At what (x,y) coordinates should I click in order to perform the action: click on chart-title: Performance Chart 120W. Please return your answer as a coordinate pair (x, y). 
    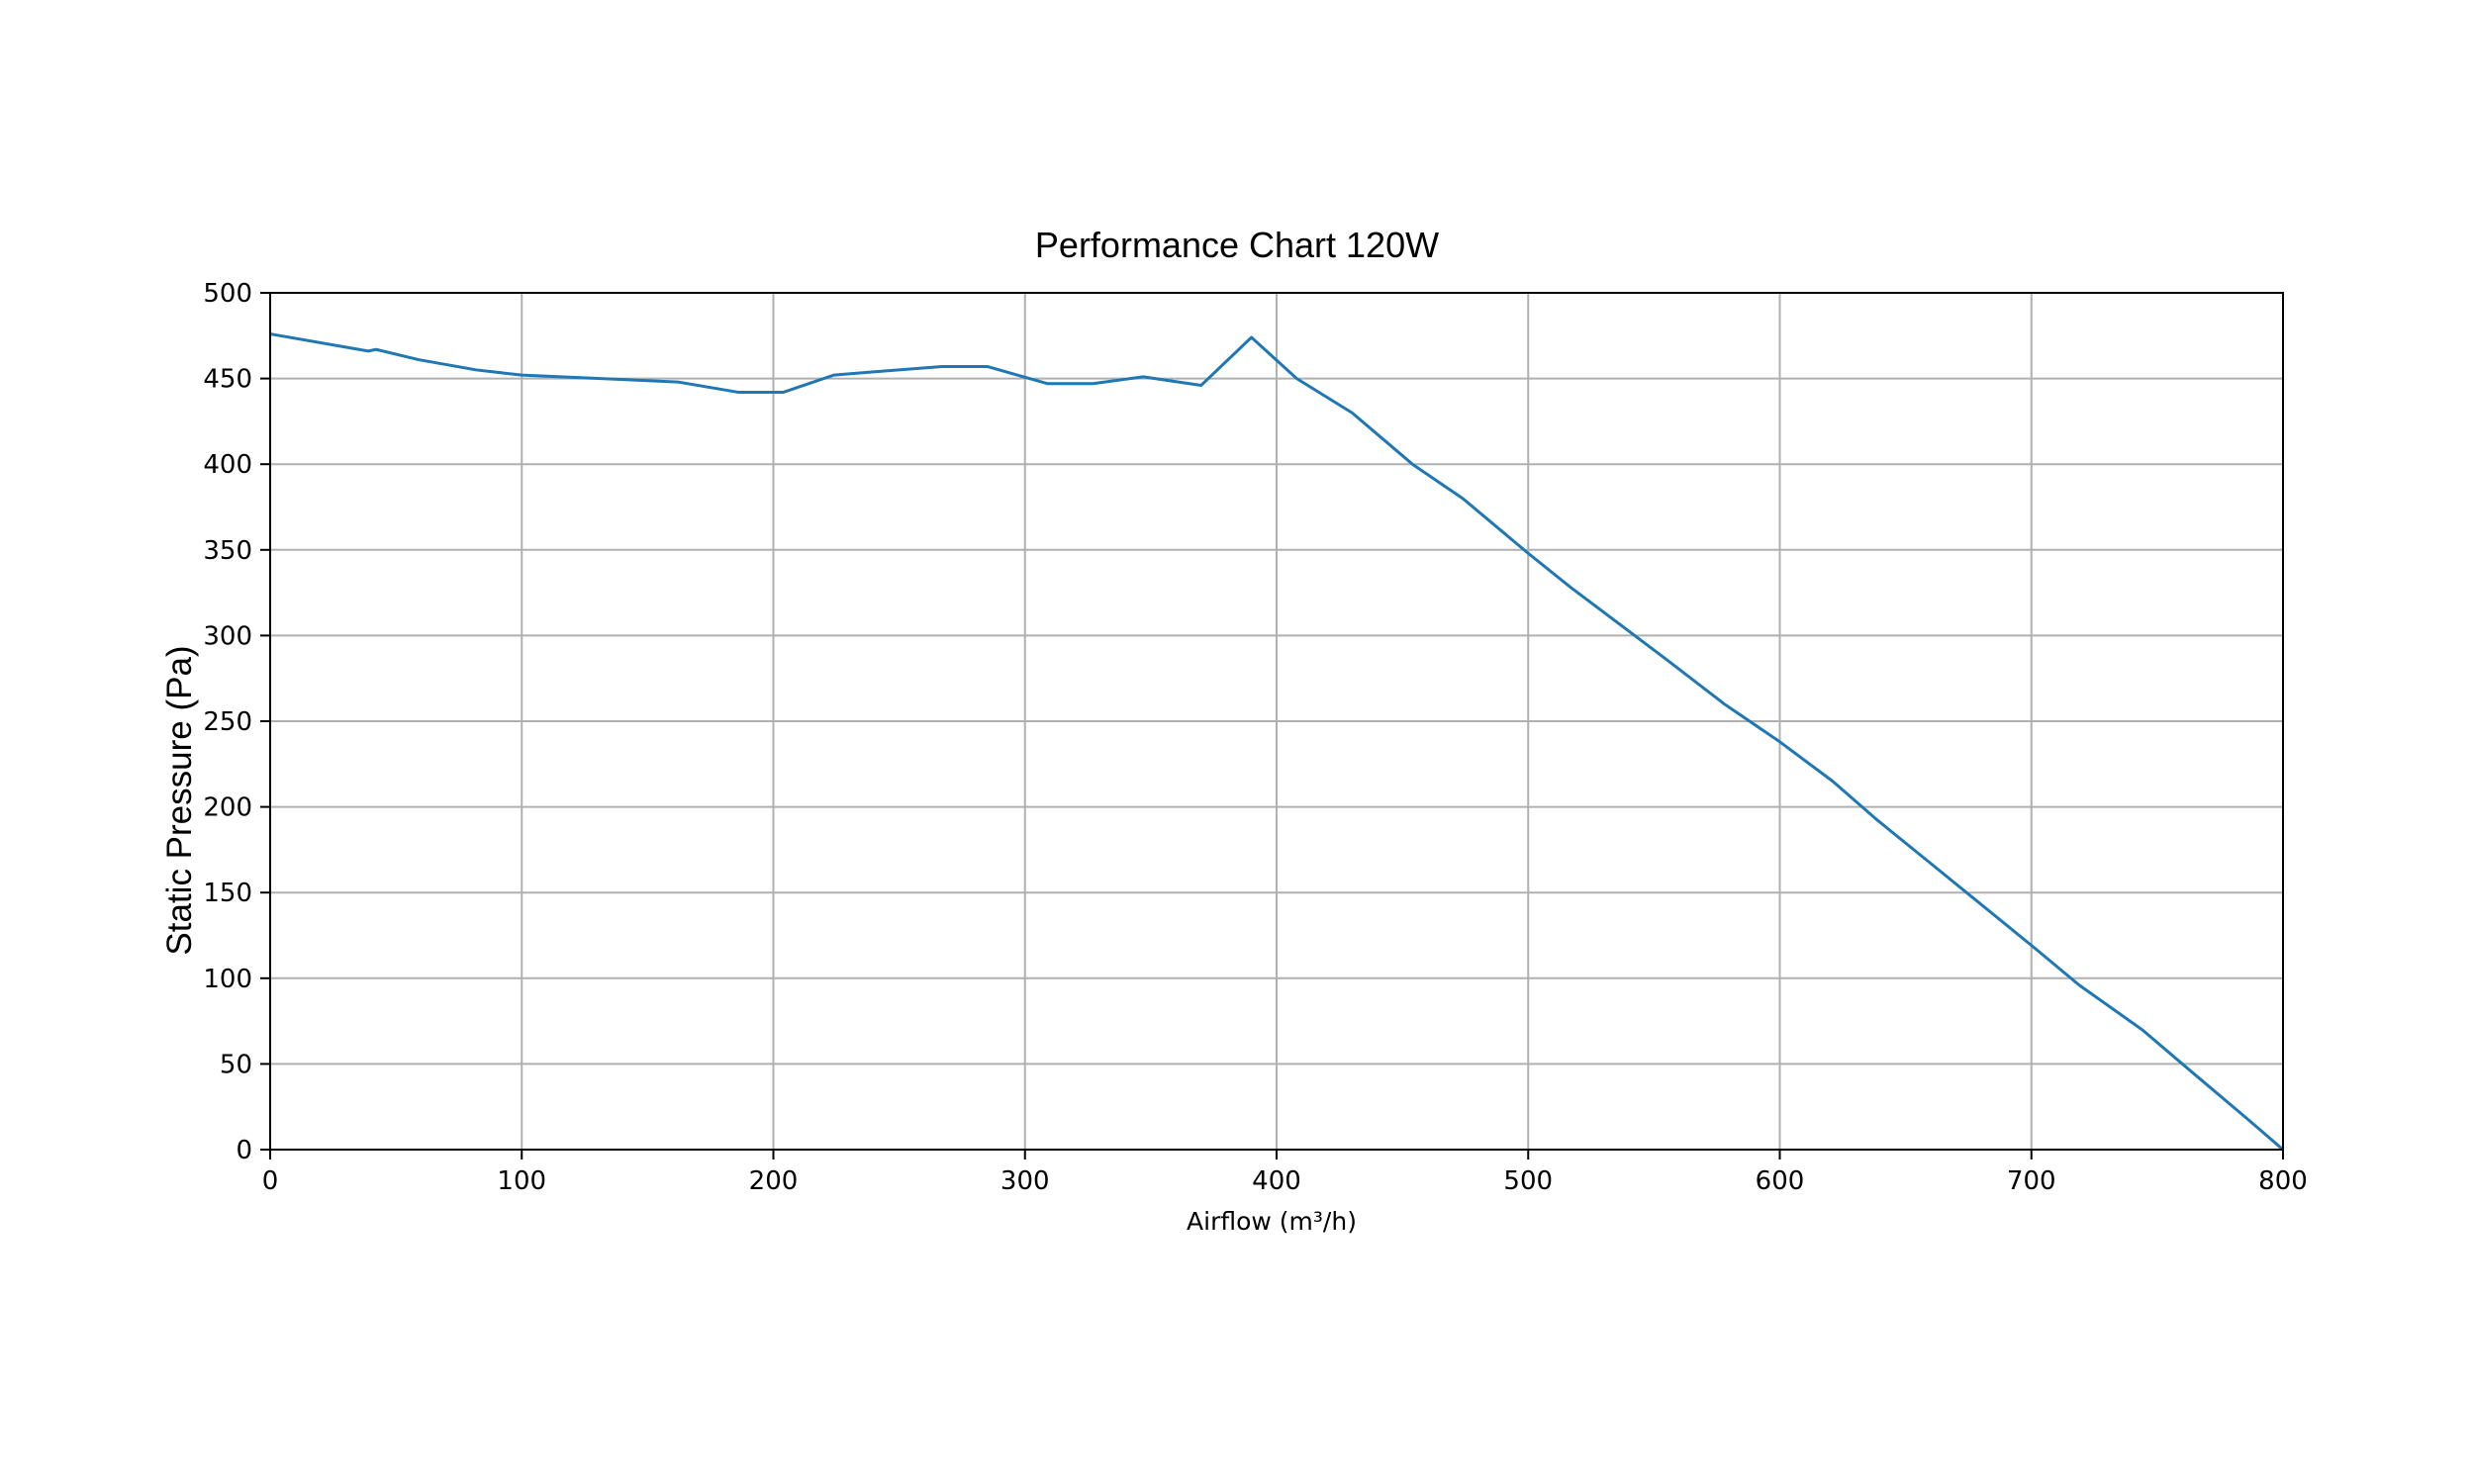
    Looking at the image, I should click on (1237, 245).